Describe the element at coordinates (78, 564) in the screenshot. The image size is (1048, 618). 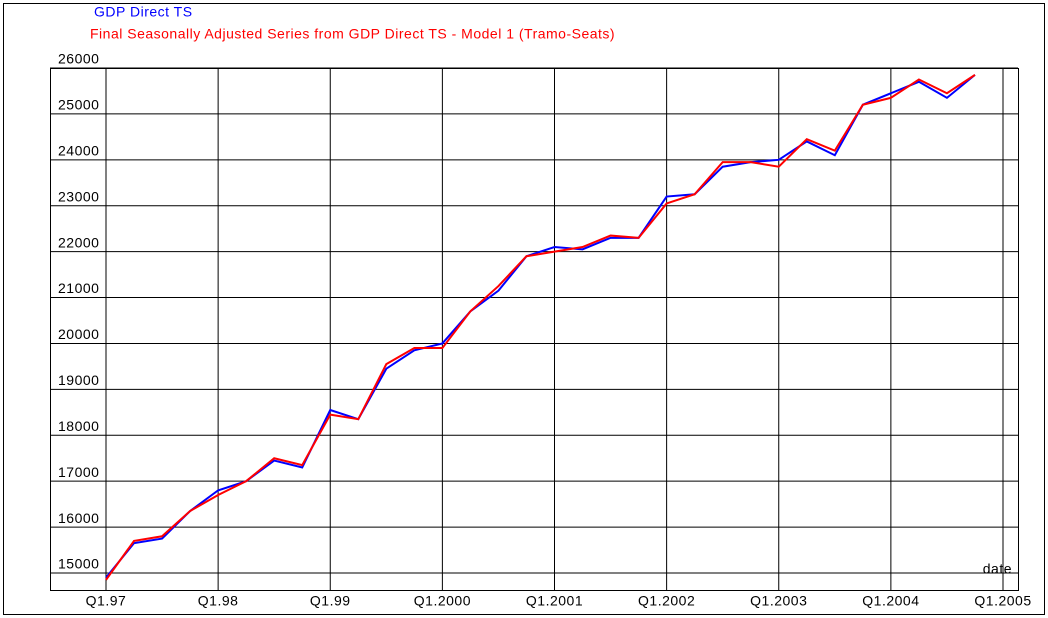
I see `y-tick-label: 15000` at that location.